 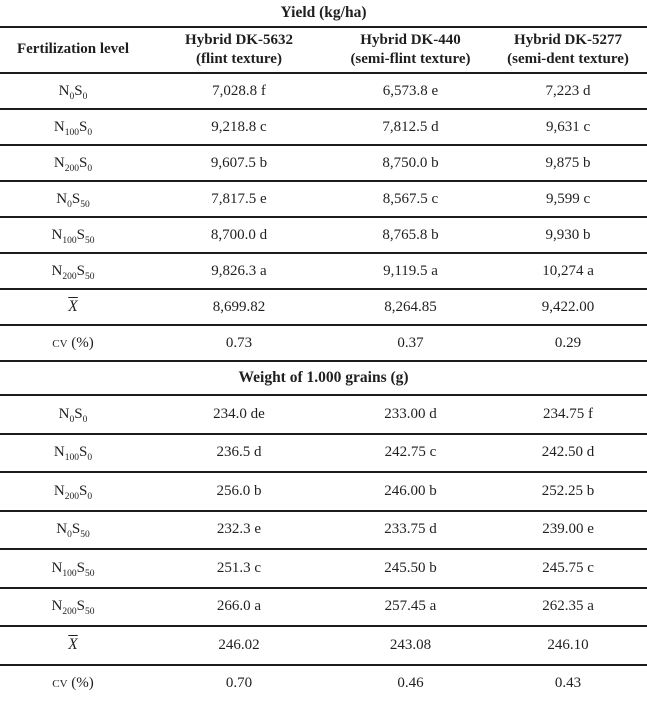 What do you see at coordinates (239, 199) in the screenshot?
I see `value-cell: 7,817.5 e` at bounding box center [239, 199].